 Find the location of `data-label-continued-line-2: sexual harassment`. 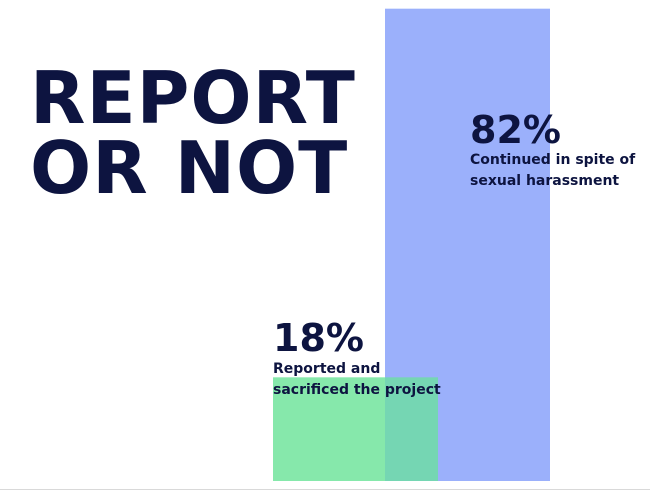

data-label-continued-line-2: sexual harassment is located at coordinates (545, 181).